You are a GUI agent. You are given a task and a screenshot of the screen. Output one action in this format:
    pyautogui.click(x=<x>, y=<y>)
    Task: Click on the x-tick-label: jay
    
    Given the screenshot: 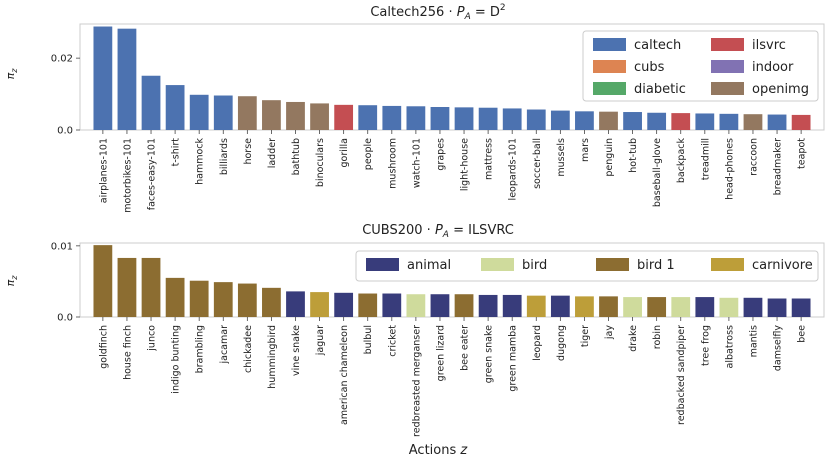 What is the action you would take?
    pyautogui.click(x=609, y=332)
    